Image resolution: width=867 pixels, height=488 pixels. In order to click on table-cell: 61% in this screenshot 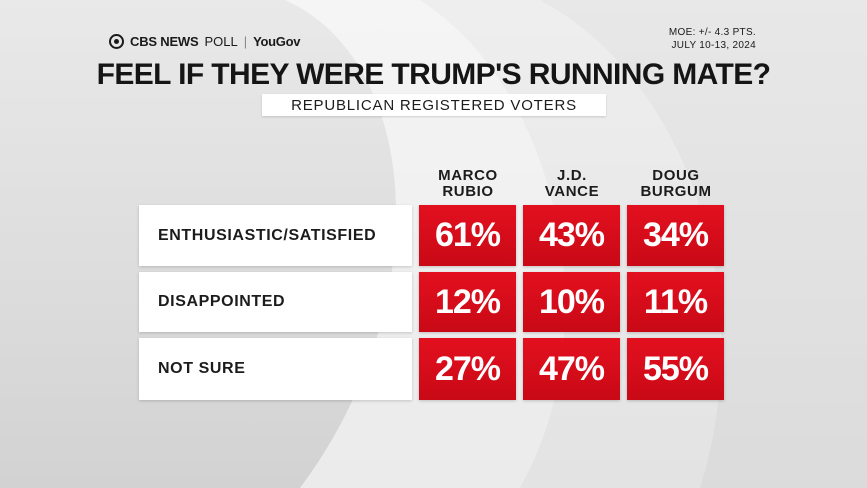, I will do `click(467, 235)`.